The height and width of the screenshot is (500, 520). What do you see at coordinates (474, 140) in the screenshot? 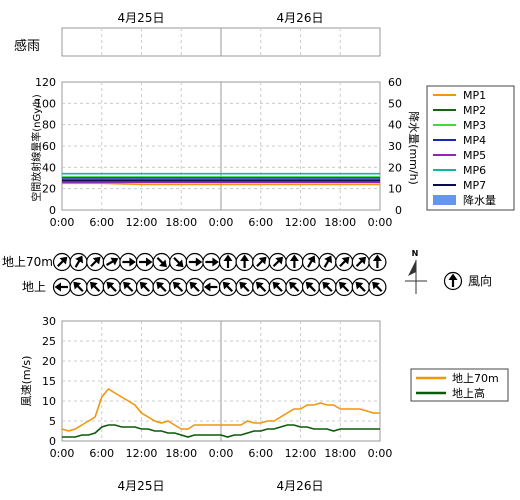
I see `radiation-legend-label: MP4` at bounding box center [474, 140].